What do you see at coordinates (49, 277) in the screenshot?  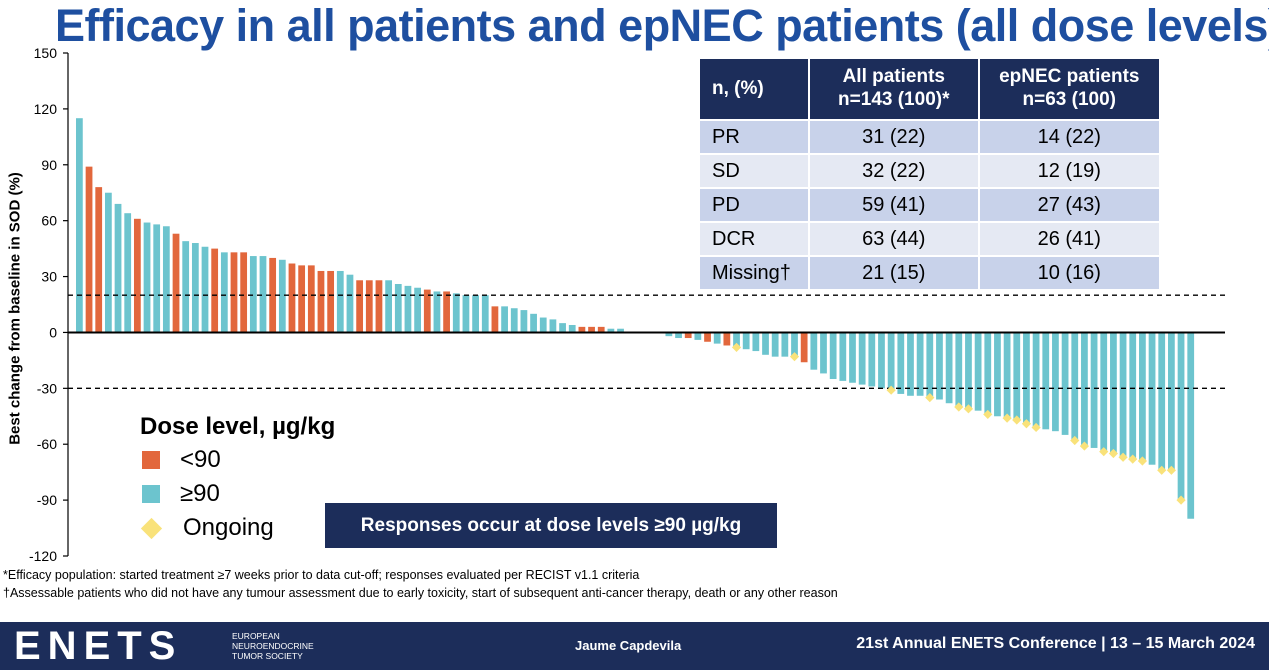 I see `y-tick-label: 30` at bounding box center [49, 277].